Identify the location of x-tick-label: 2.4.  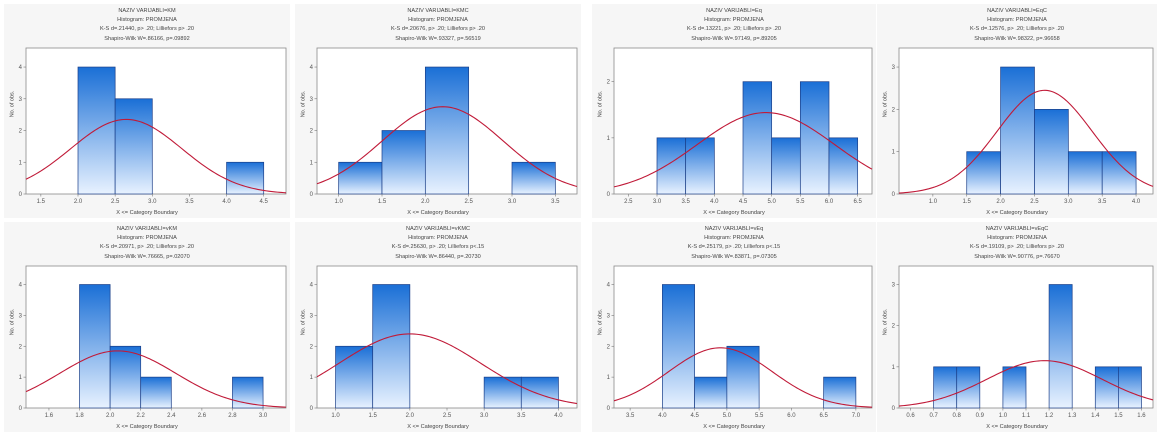
(171, 416).